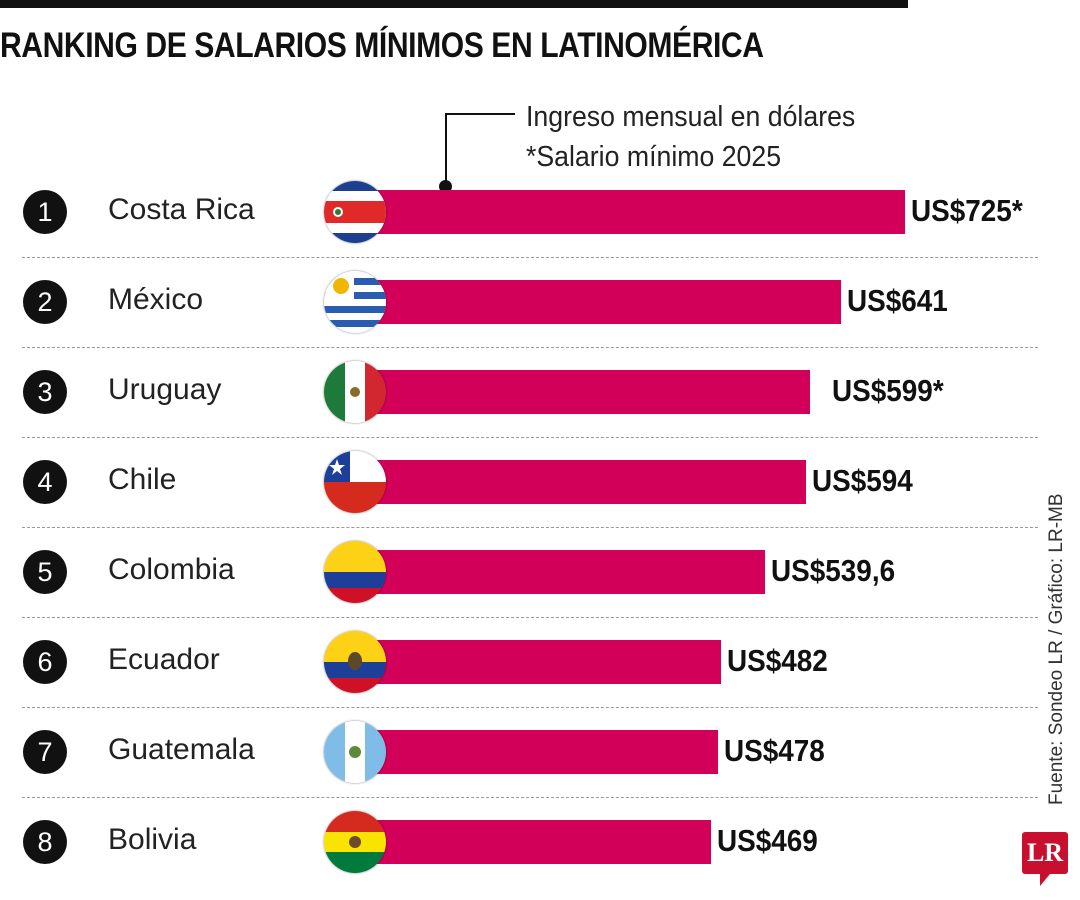  What do you see at coordinates (654, 157) in the screenshot?
I see `note-footnote: *Salario mínimo 2025` at bounding box center [654, 157].